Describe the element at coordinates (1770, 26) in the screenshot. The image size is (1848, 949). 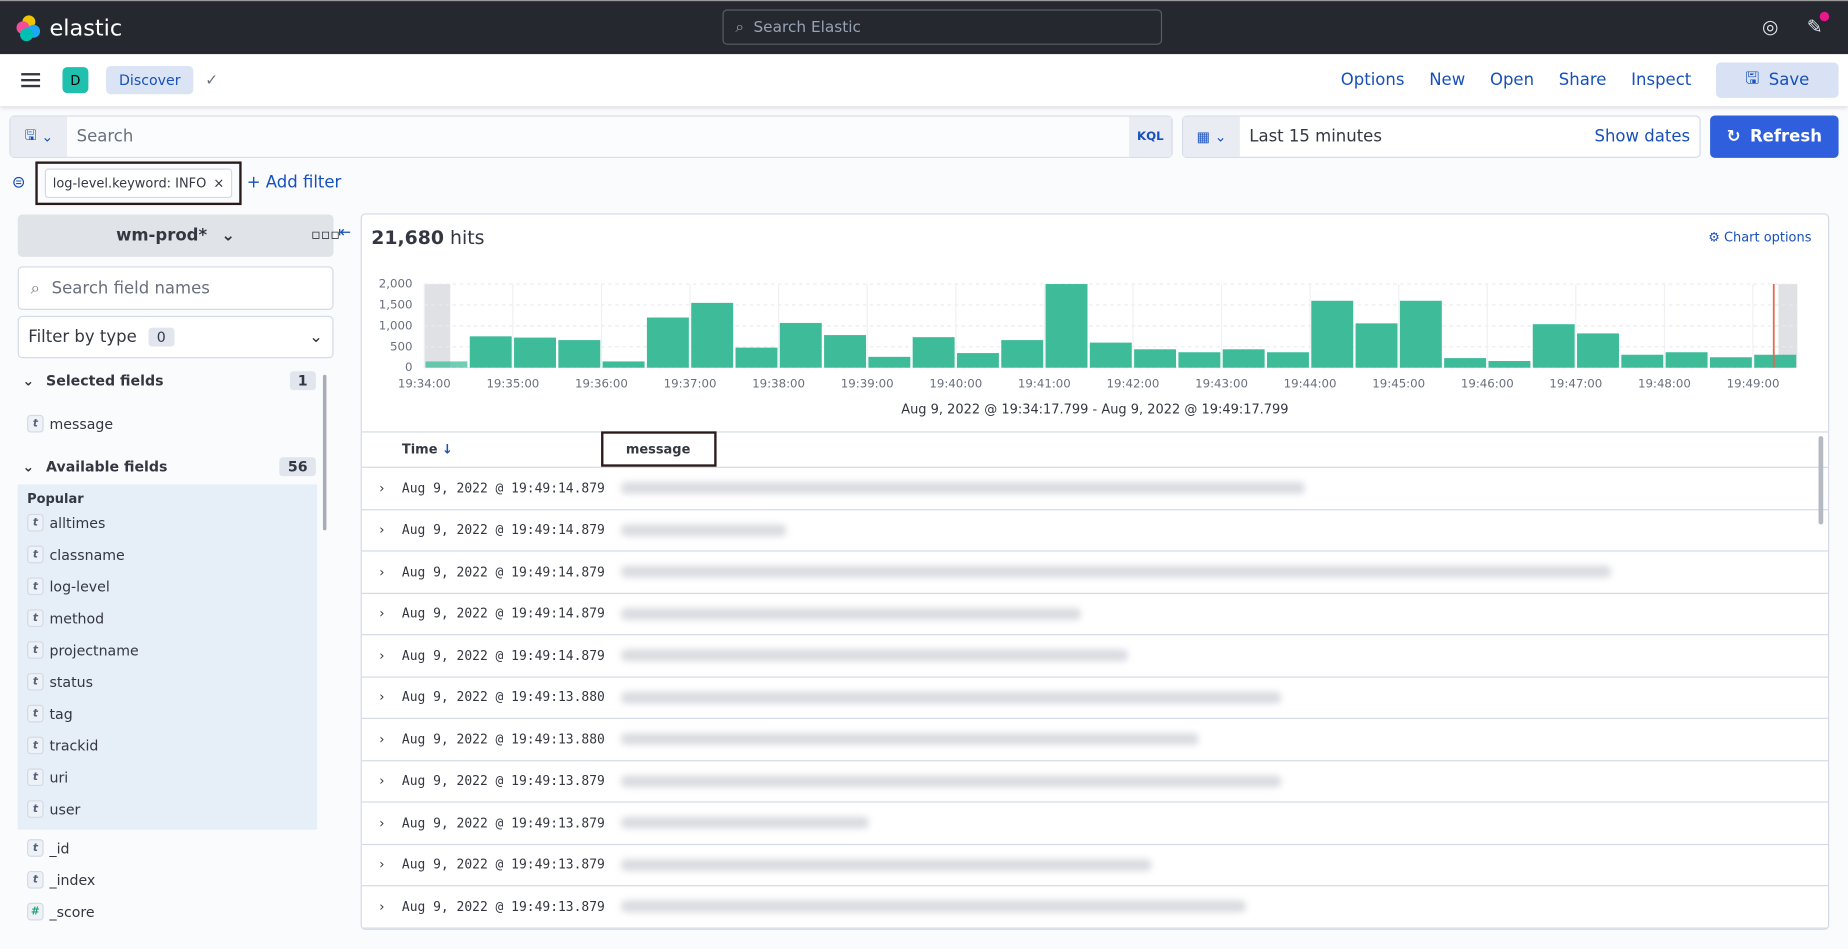
I see `help-icon: ◎` at that location.